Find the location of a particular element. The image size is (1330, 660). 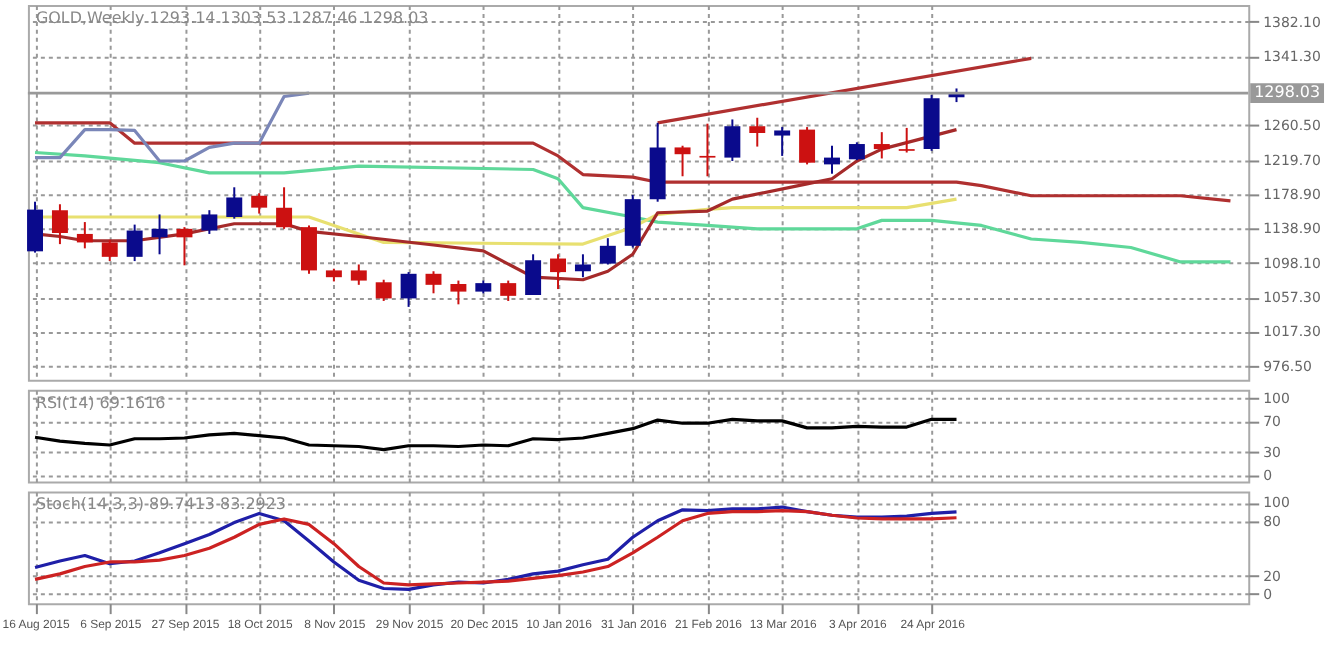

chart-title: Stoch(14,3,3) 89.7413 83.2923 is located at coordinates (160, 504).